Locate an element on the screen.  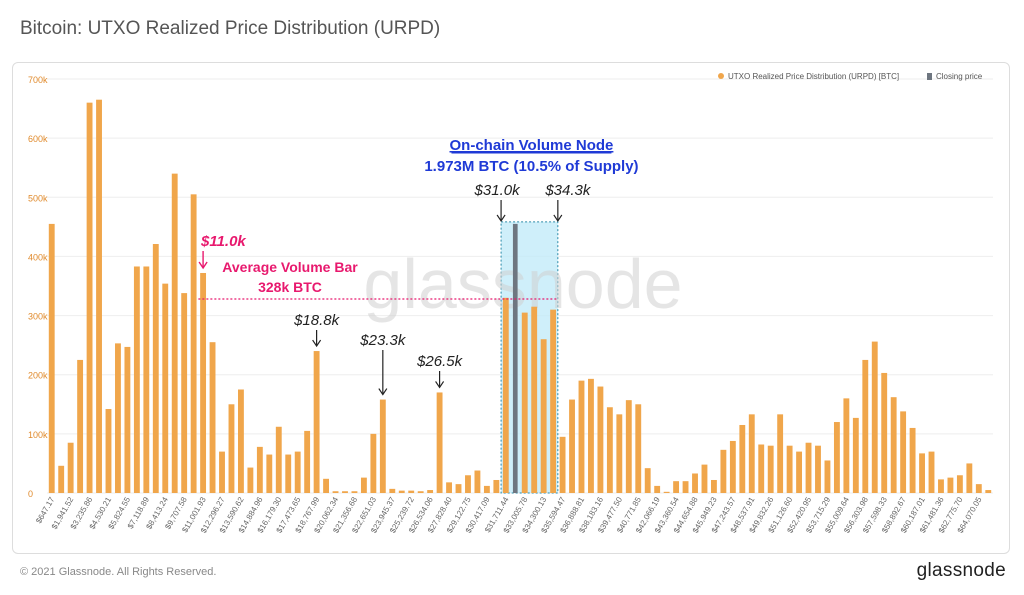
price-label-23k: $23.3k is located at coordinates (383, 340).